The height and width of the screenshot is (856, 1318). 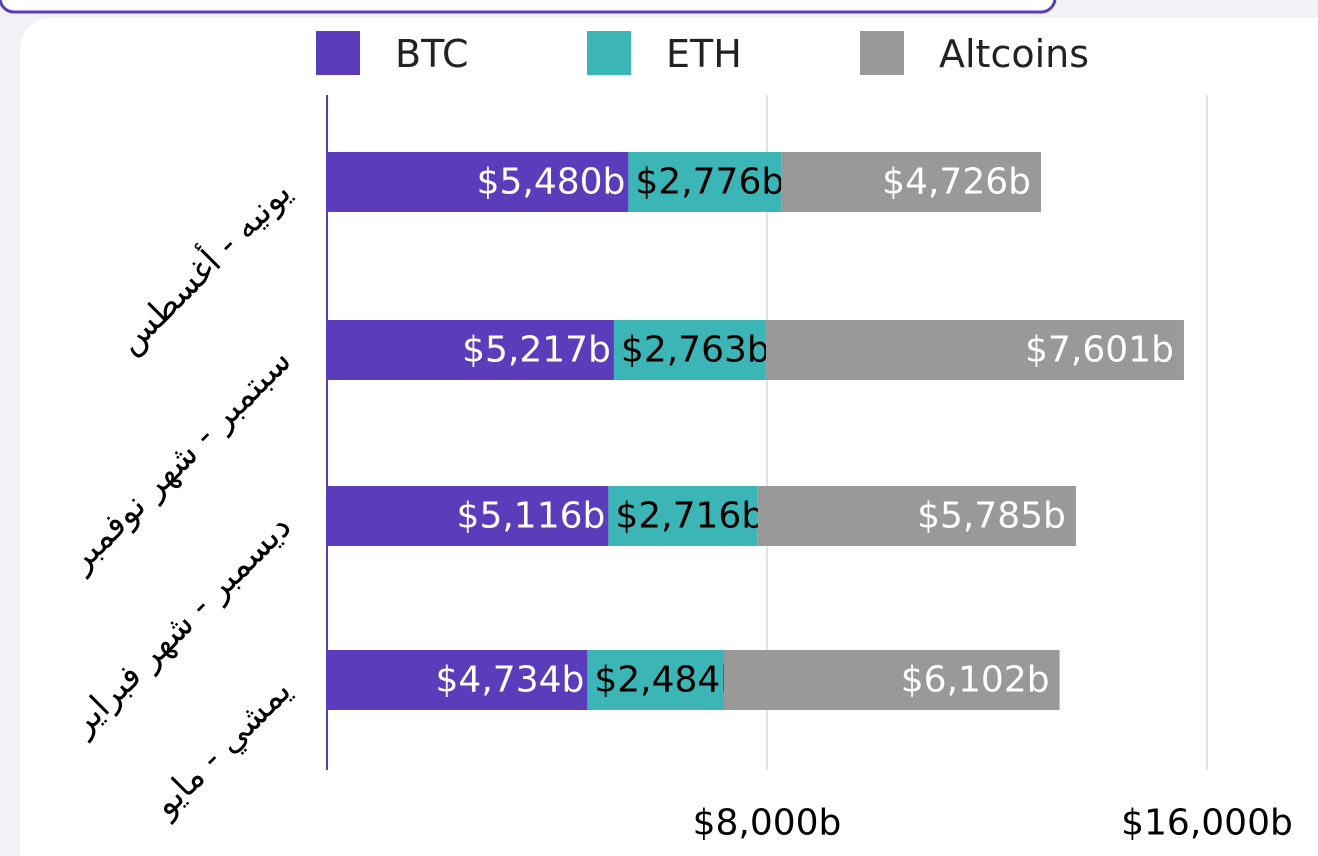 What do you see at coordinates (695, 350) in the screenshot?
I see `value-label: $2,763b` at bounding box center [695, 350].